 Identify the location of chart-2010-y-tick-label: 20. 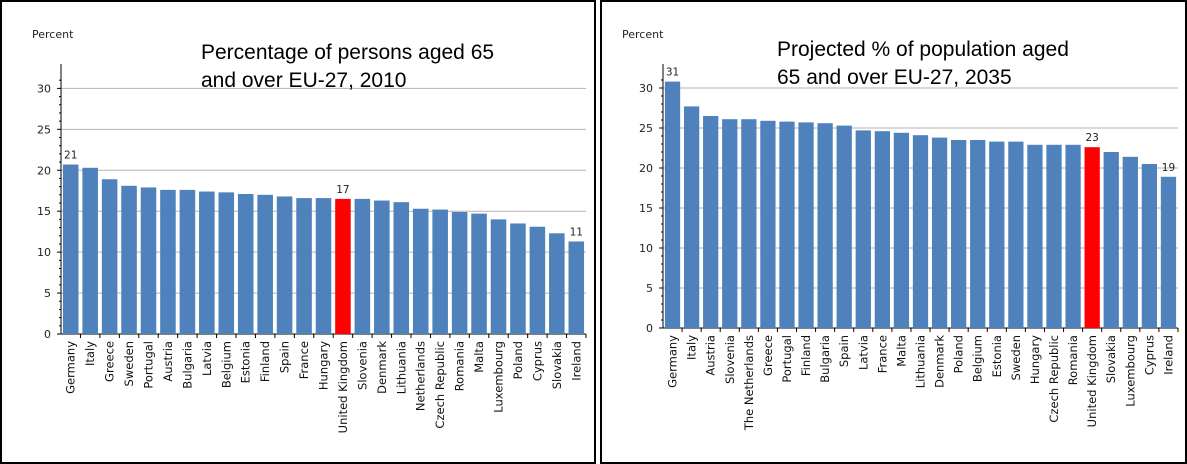
(44, 170).